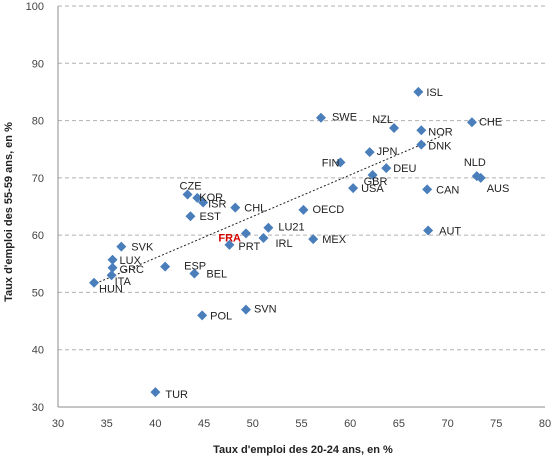 This screenshot has width=555, height=457. I want to click on point-label-nld: NLD, so click(475, 163).